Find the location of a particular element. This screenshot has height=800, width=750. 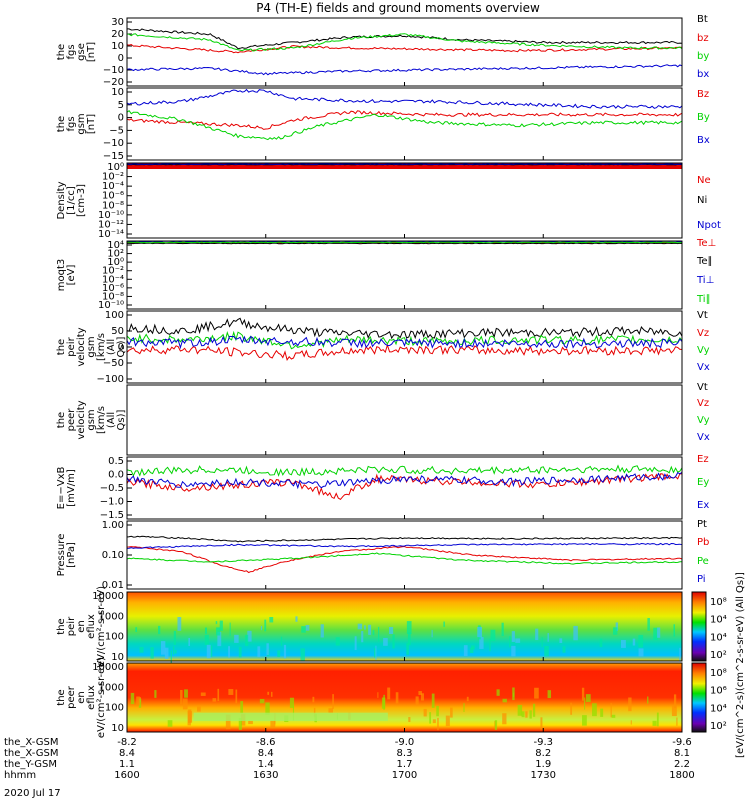

panel-5-ylabel: [km/s is located at coordinates (101, 347).